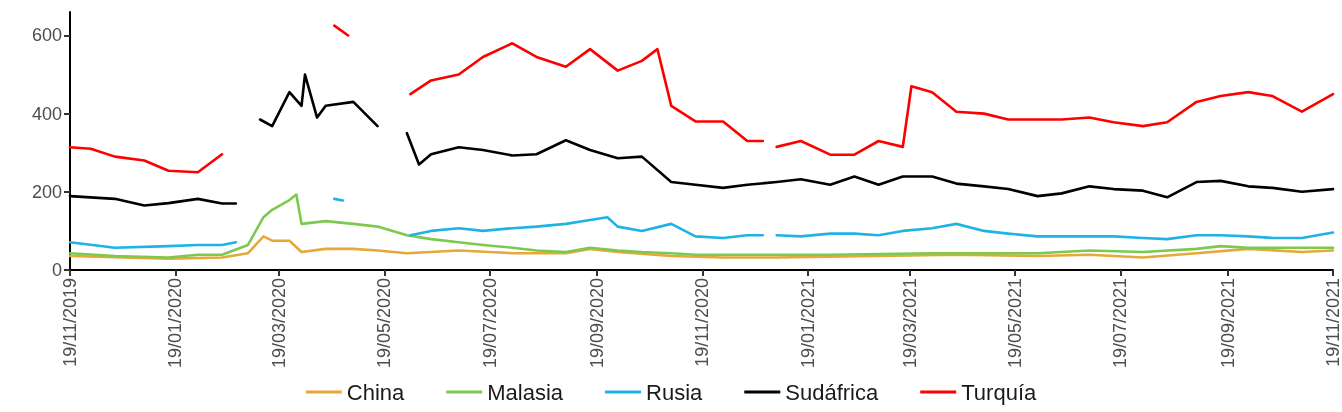  I want to click on legend-label: Sudáfrica, so click(832, 392).